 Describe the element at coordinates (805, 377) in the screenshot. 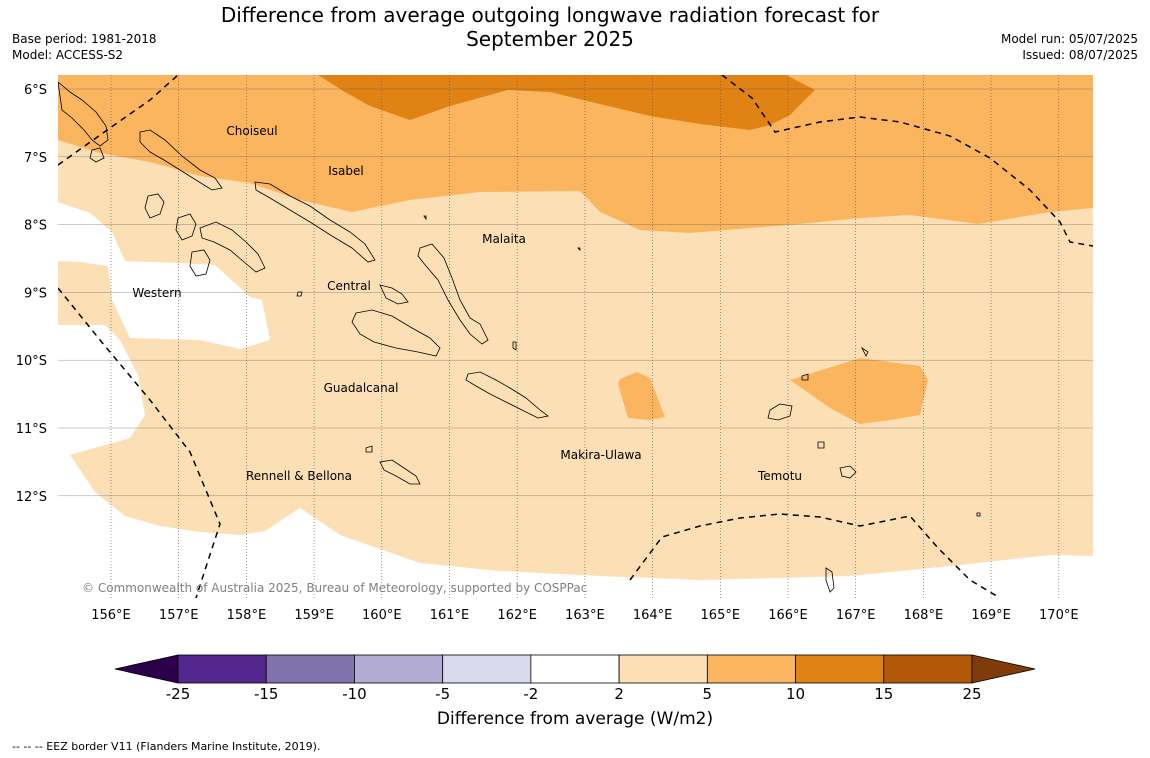

I see `island-reef-islands` at that location.